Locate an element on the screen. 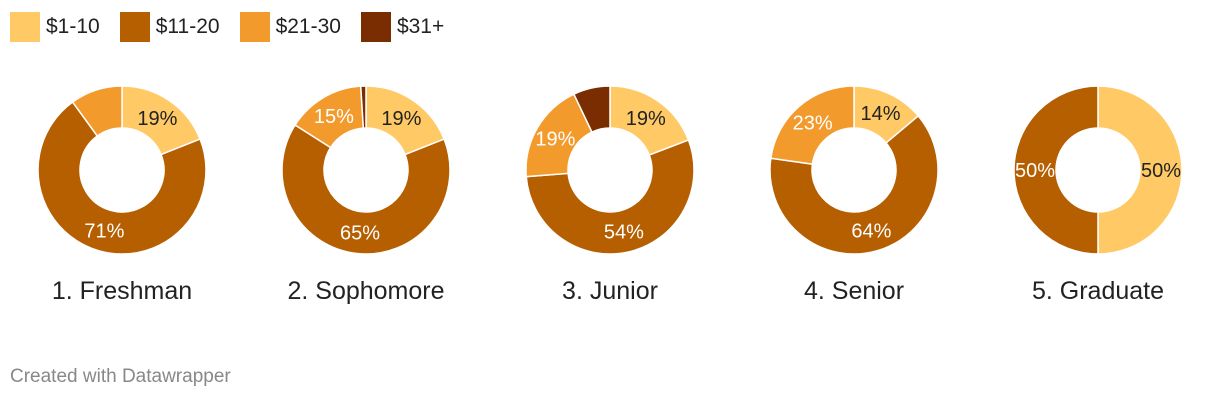  legend-item-1-10: $1-10 is located at coordinates (55, 27).